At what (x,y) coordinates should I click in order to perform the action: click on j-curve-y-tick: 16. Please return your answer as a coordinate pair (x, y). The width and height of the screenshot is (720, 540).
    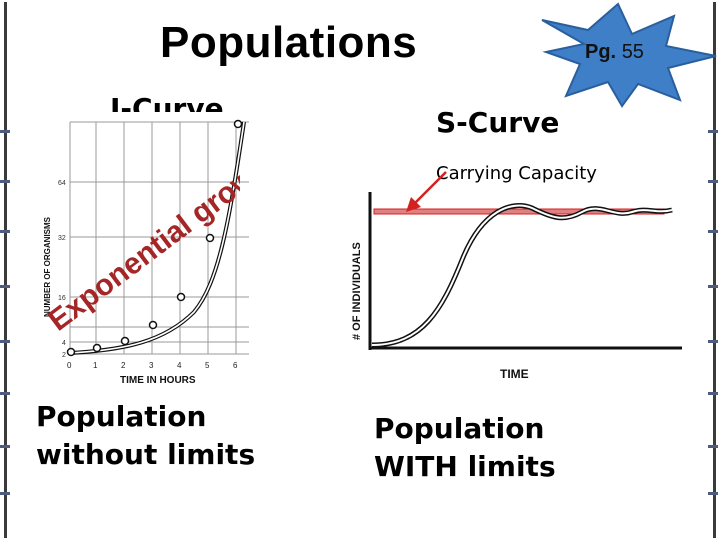
    Looking at the image, I should click on (62, 298).